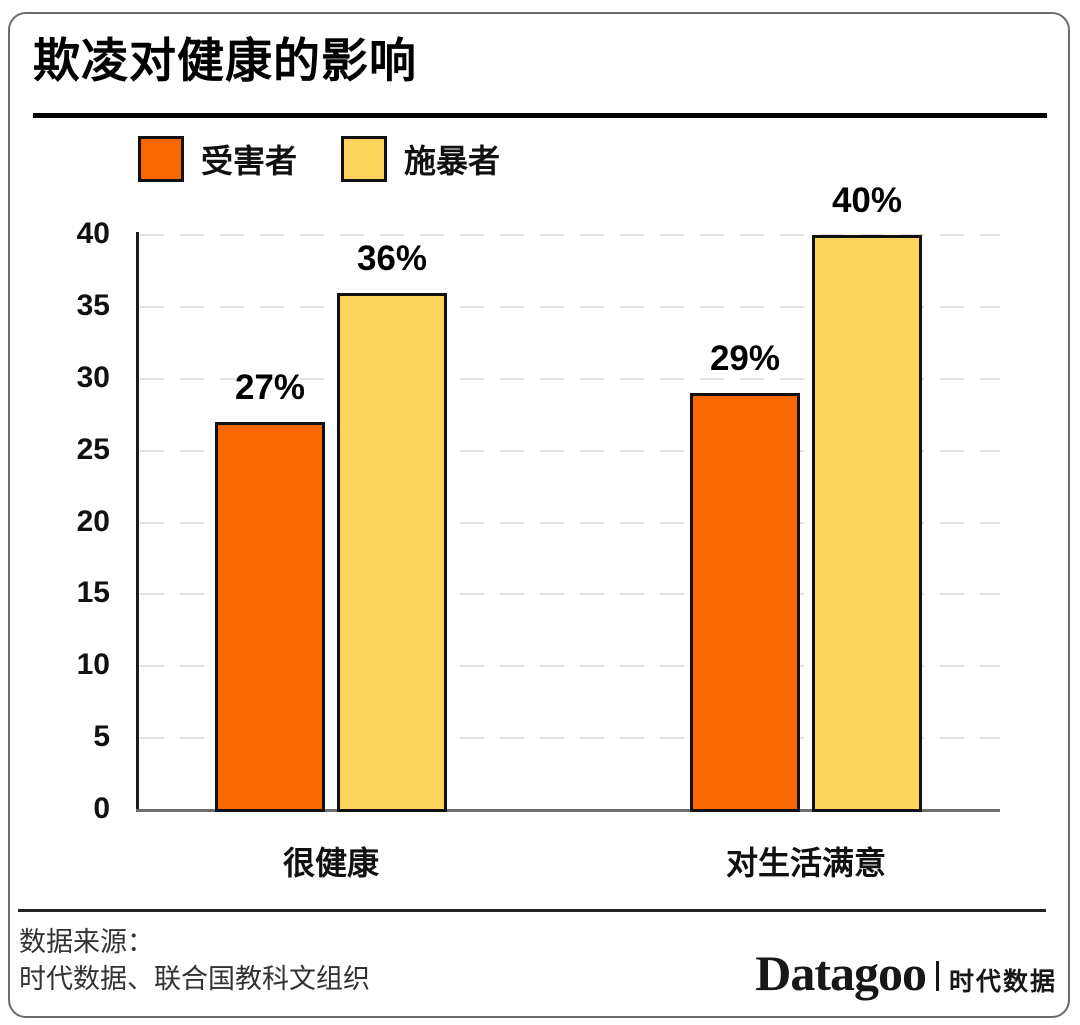 The image size is (1080, 1025). Describe the element at coordinates (841, 973) in the screenshot. I see `brand-name: Datagoo` at that location.